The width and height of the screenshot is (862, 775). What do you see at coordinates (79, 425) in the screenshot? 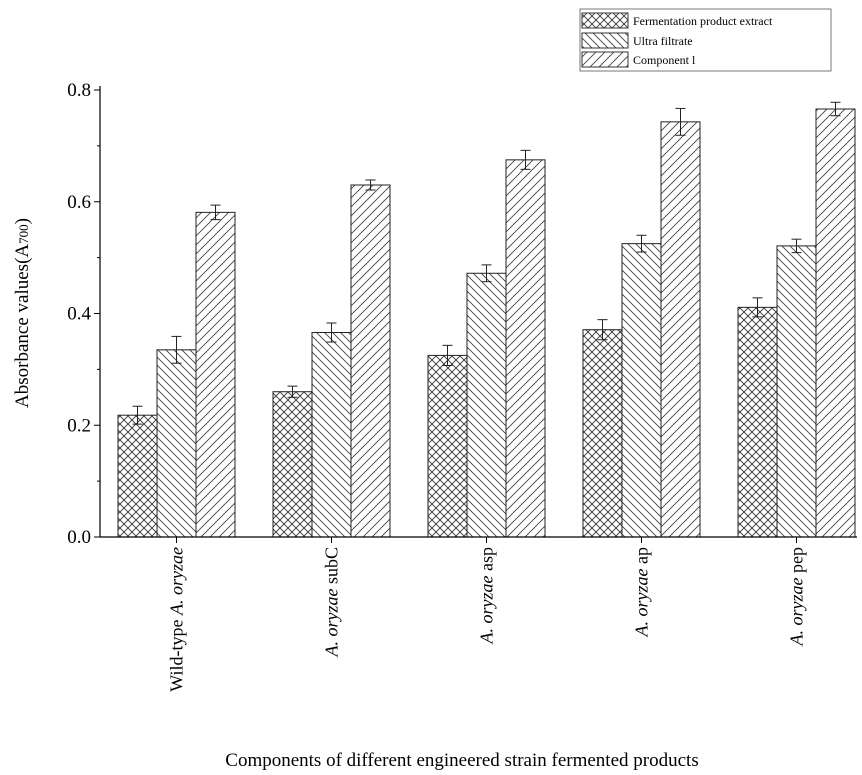
I see `y-tick-label: 0.2` at bounding box center [79, 425].